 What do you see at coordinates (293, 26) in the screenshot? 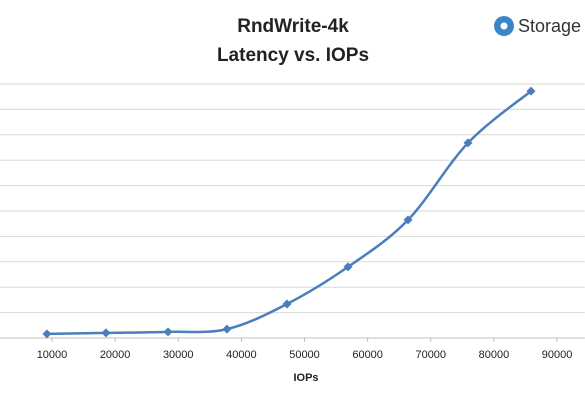
I see `chart-title: RndWrite-4k` at bounding box center [293, 26].